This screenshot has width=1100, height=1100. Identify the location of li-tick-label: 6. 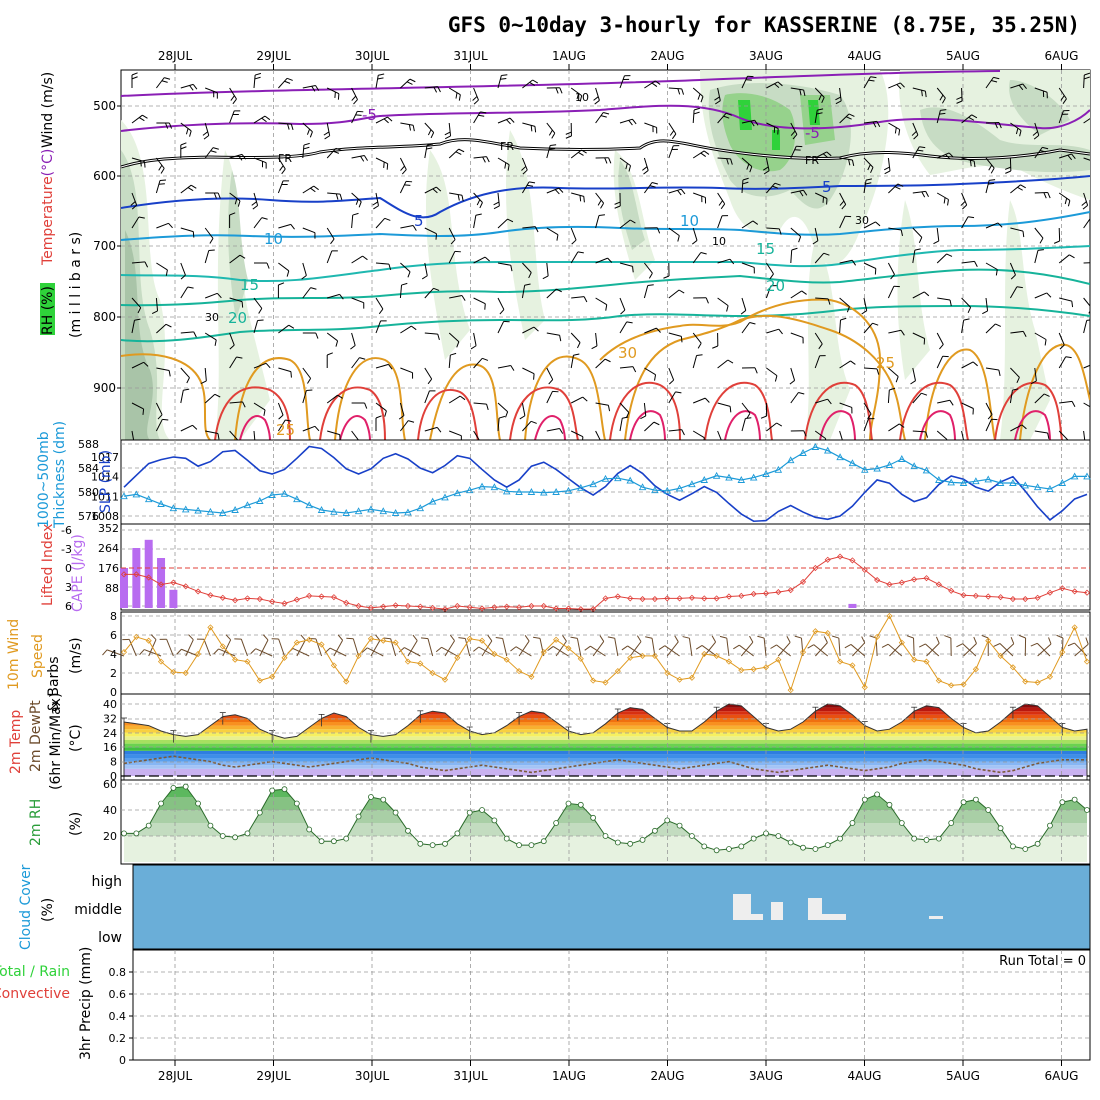
(68, 606).